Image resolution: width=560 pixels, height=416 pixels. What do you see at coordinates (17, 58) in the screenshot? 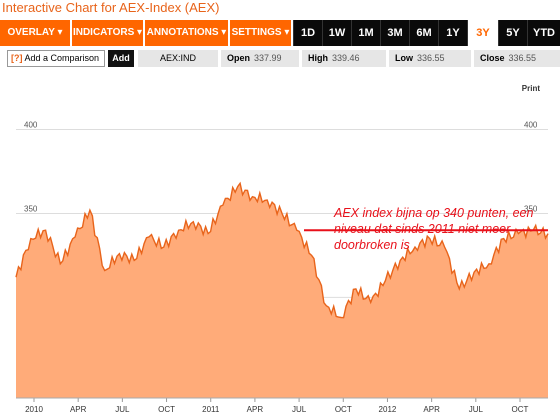
I see `help-link: [?]` at bounding box center [17, 58].